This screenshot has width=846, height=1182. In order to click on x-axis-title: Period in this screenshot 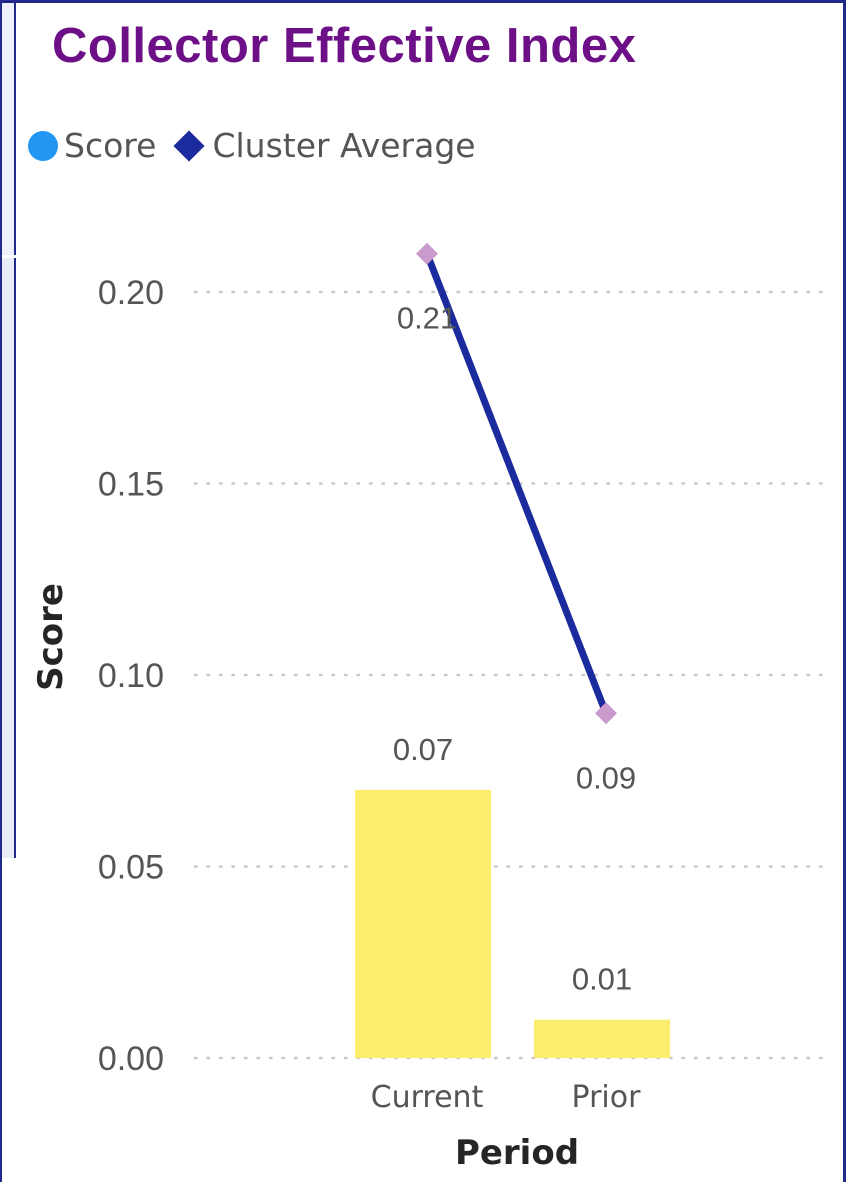, I will do `click(517, 1153)`.